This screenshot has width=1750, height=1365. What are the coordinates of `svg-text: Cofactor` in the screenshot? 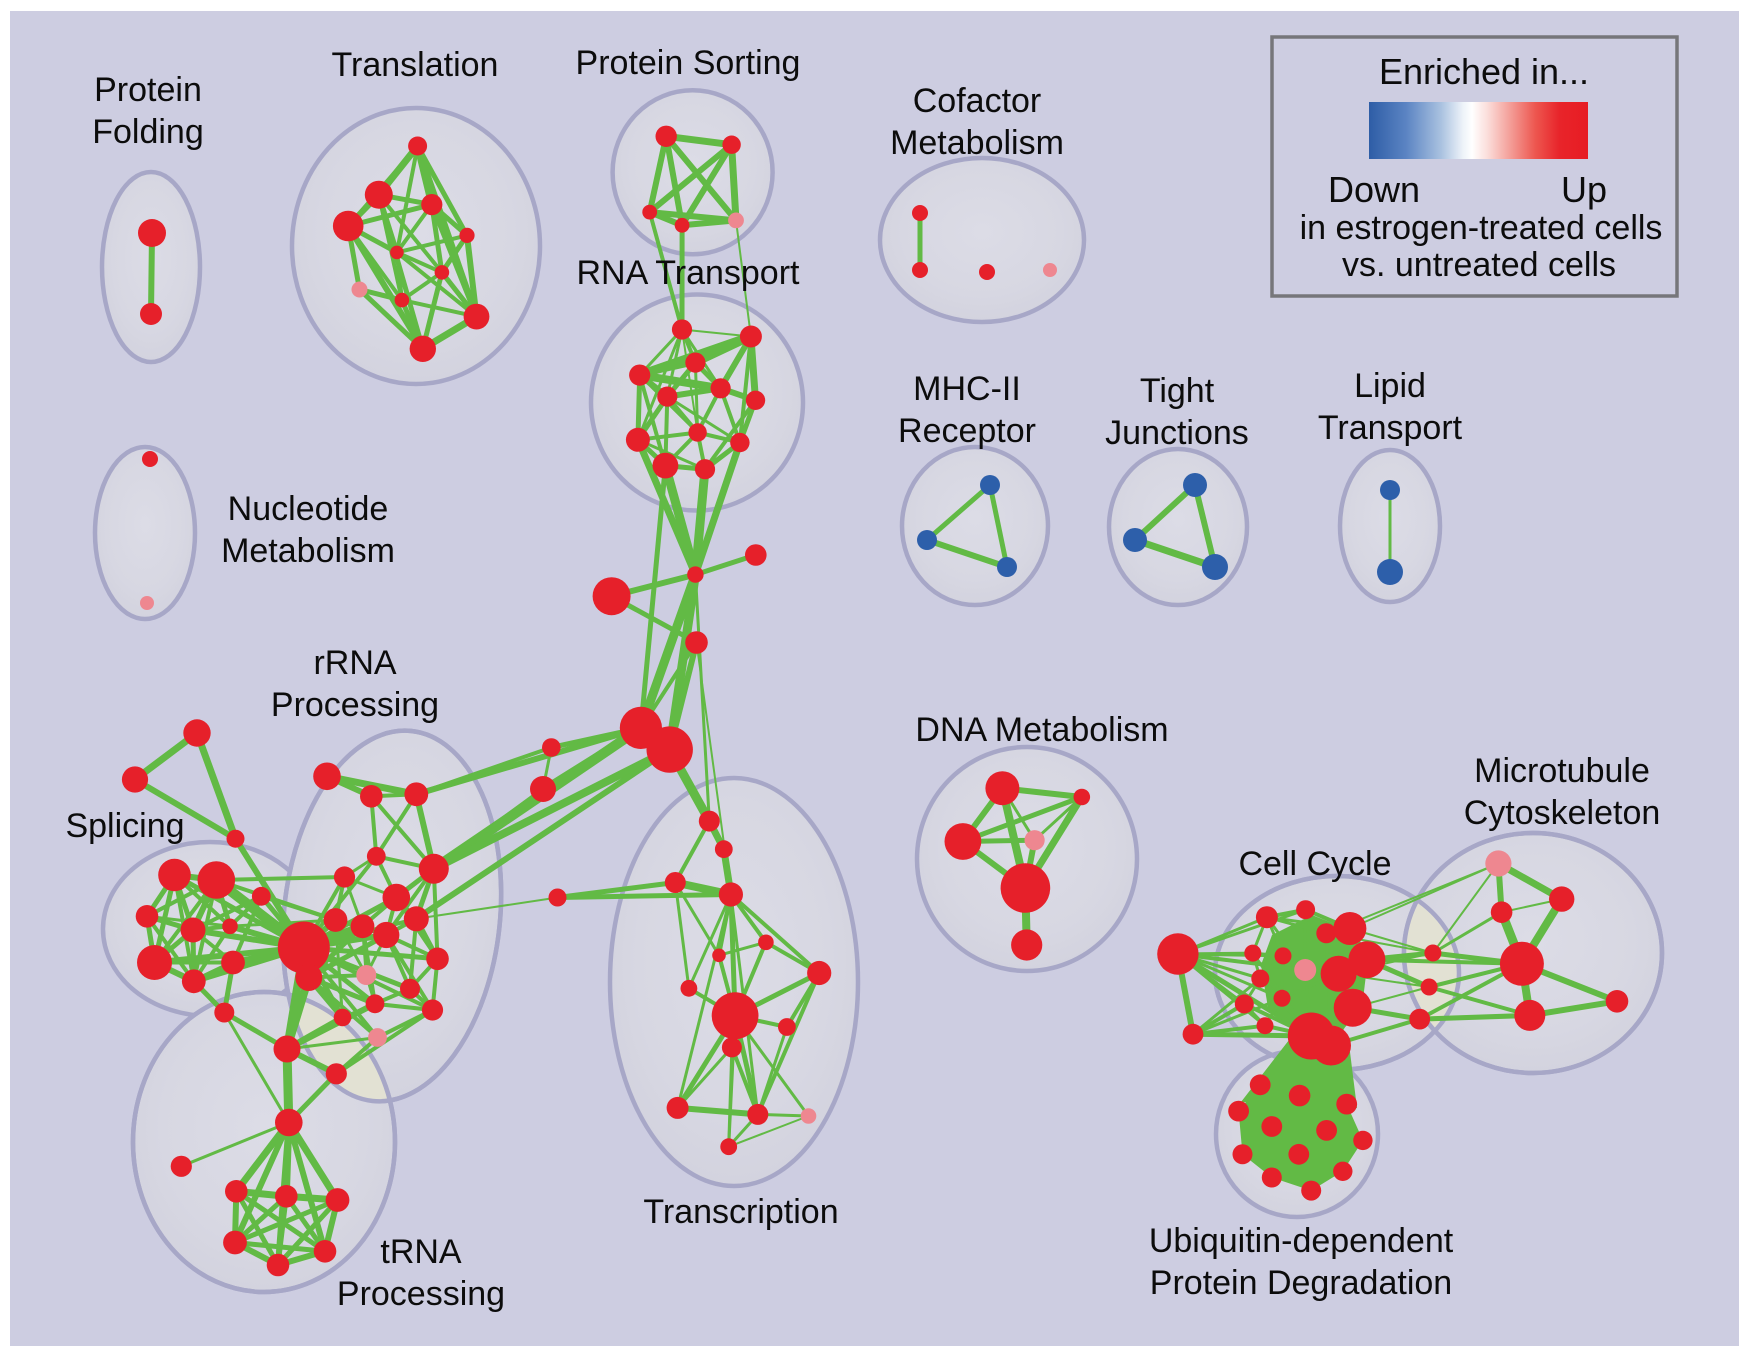 It's located at (977, 101).